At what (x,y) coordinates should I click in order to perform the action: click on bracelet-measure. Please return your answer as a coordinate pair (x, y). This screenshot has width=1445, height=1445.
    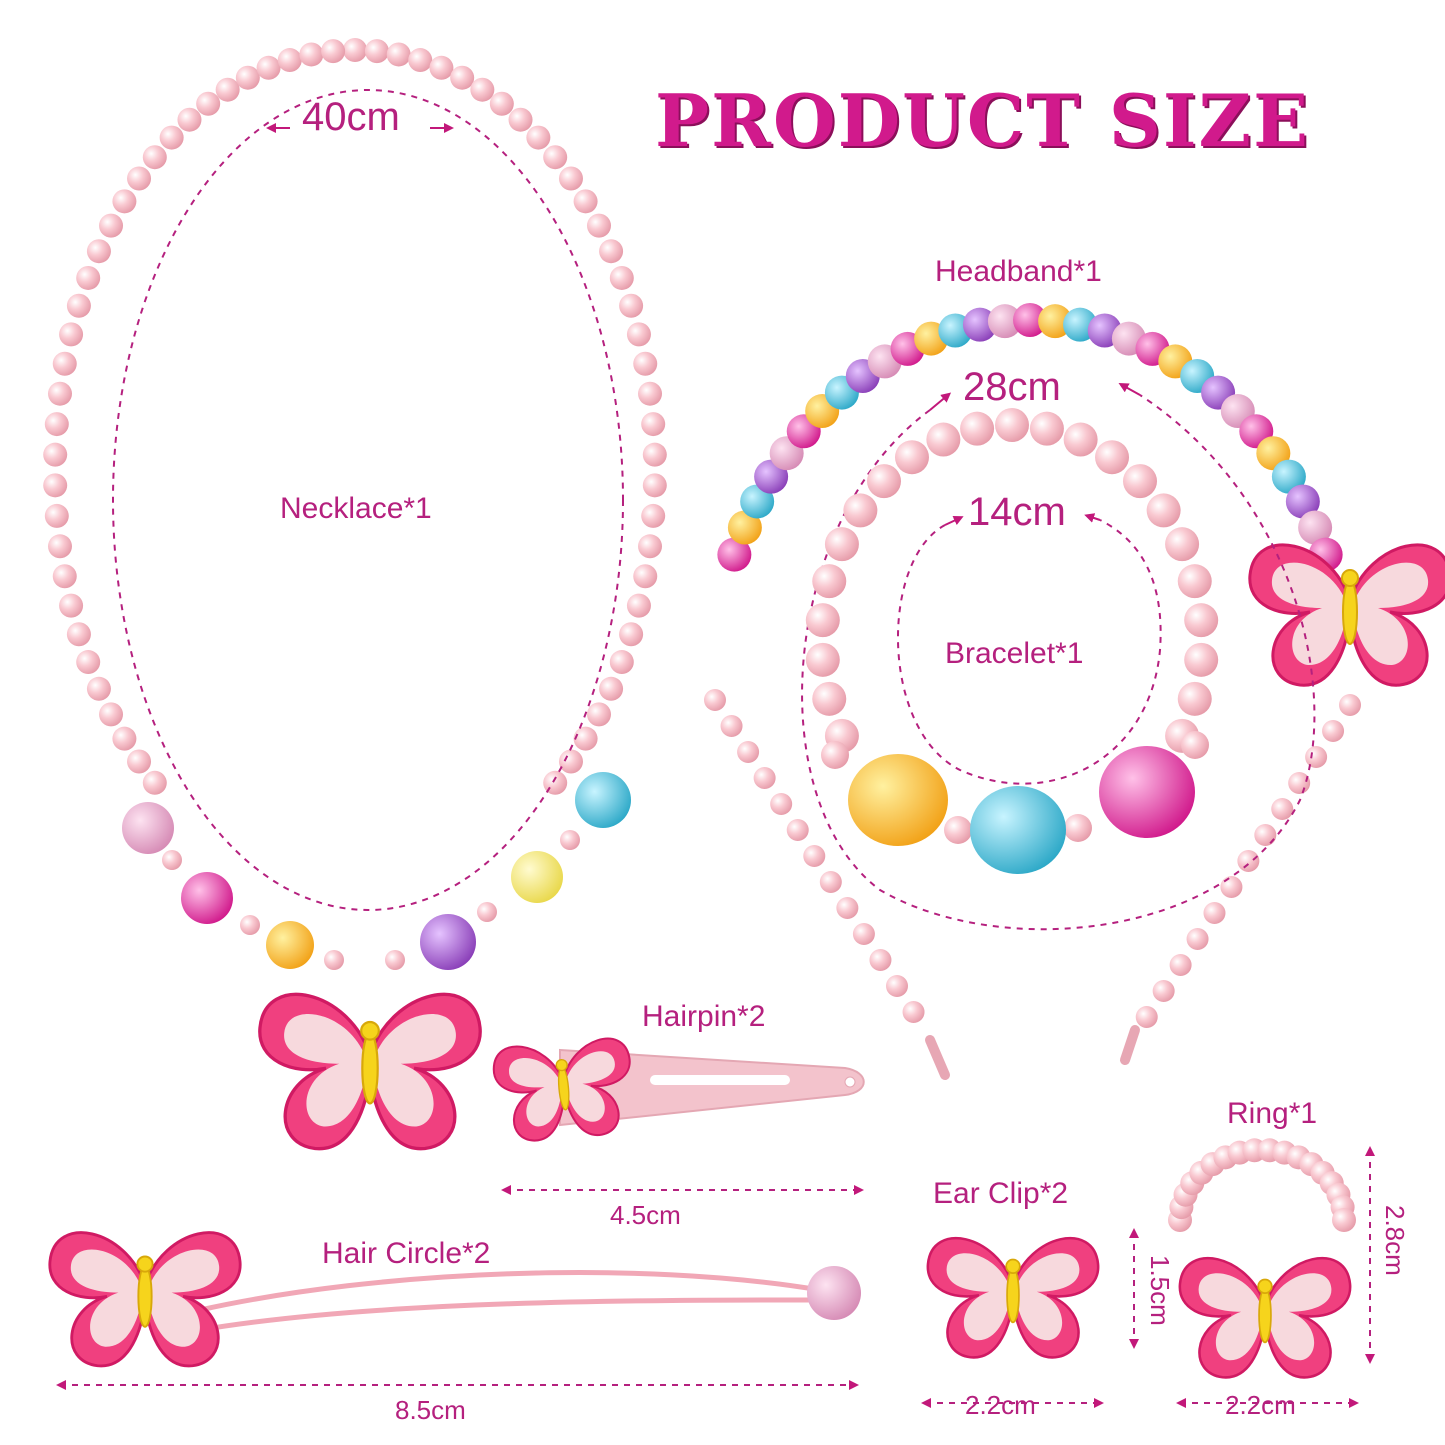
    Looking at the image, I should click on (1029, 652).